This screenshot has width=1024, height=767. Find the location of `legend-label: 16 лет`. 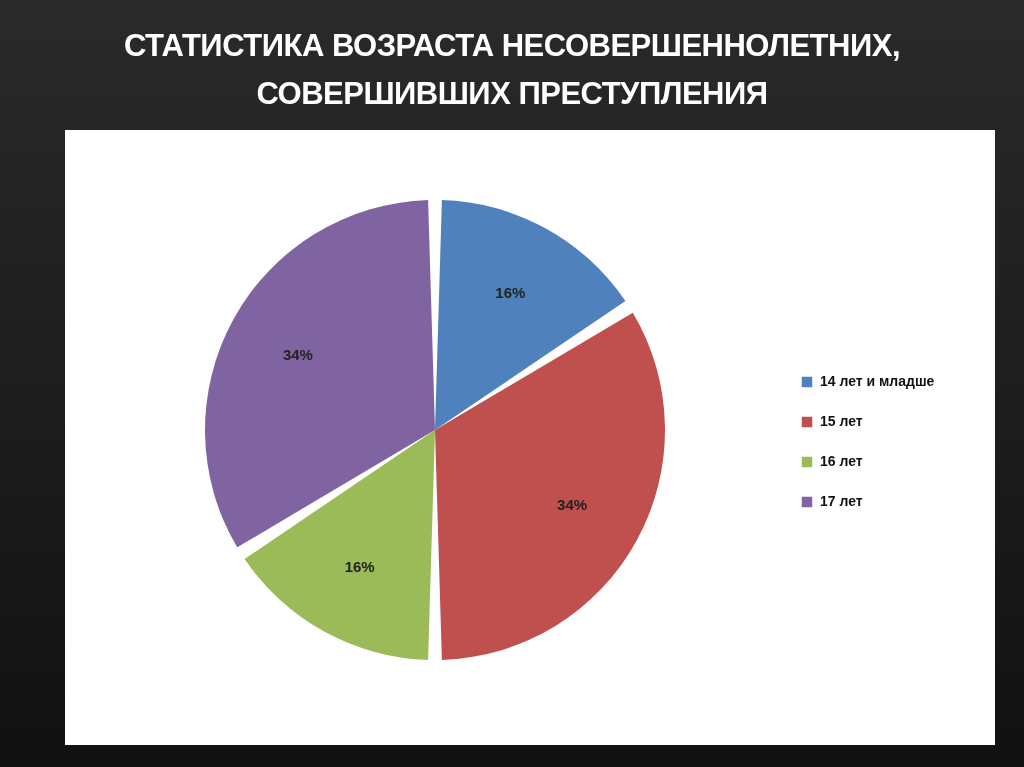

legend-label: 16 лет is located at coordinates (841, 461).